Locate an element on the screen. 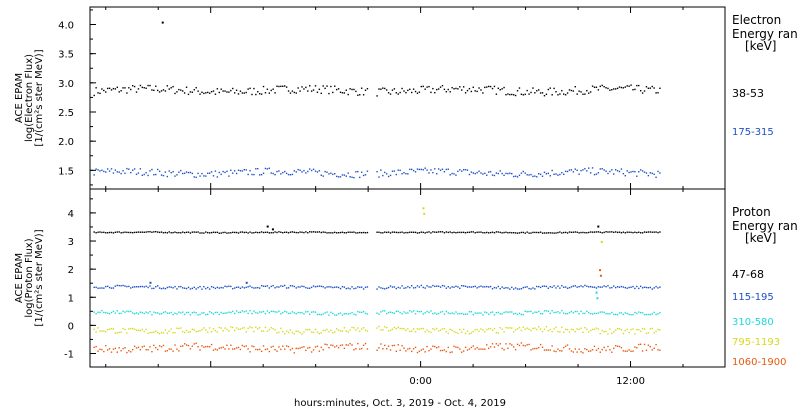 The width and height of the screenshot is (800, 410). y-tick-label: 3.5 is located at coordinates (66, 55).